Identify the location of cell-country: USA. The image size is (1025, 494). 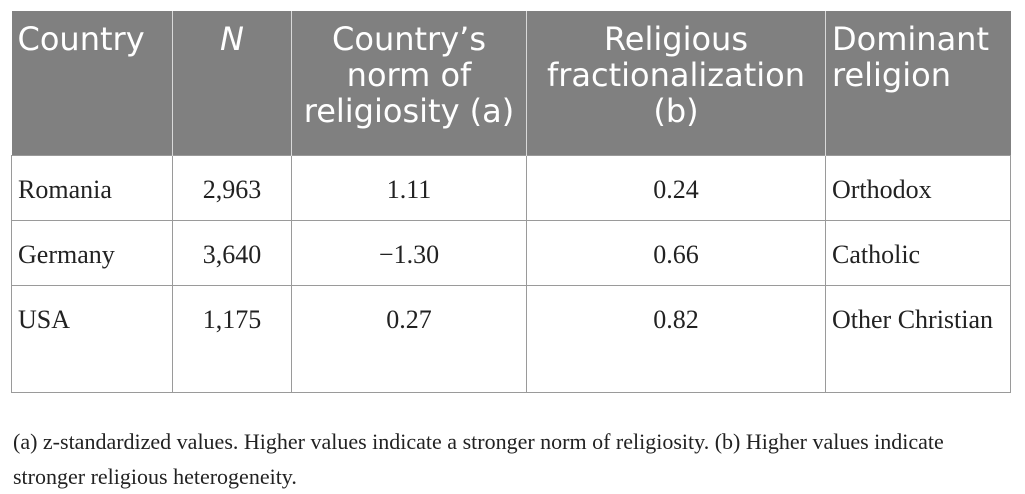
(92, 338).